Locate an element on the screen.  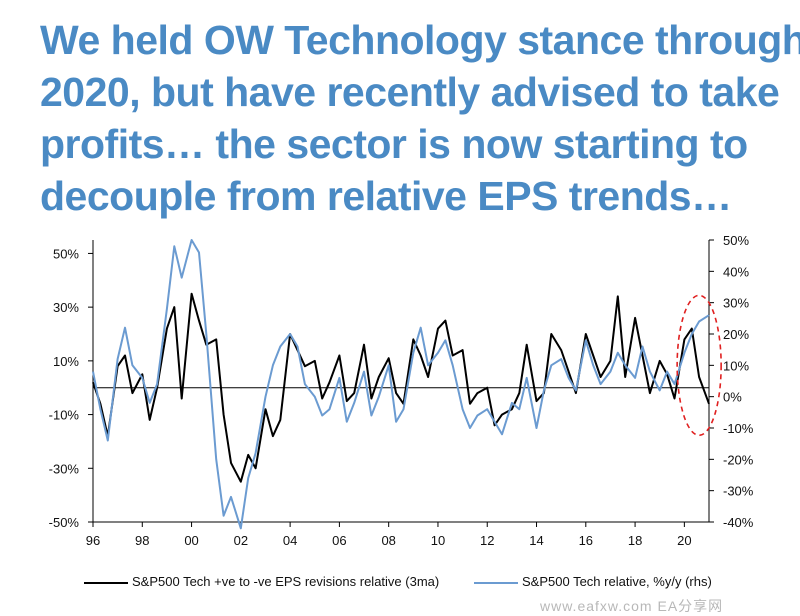
x-tick-label: 98 is located at coordinates (142, 540).